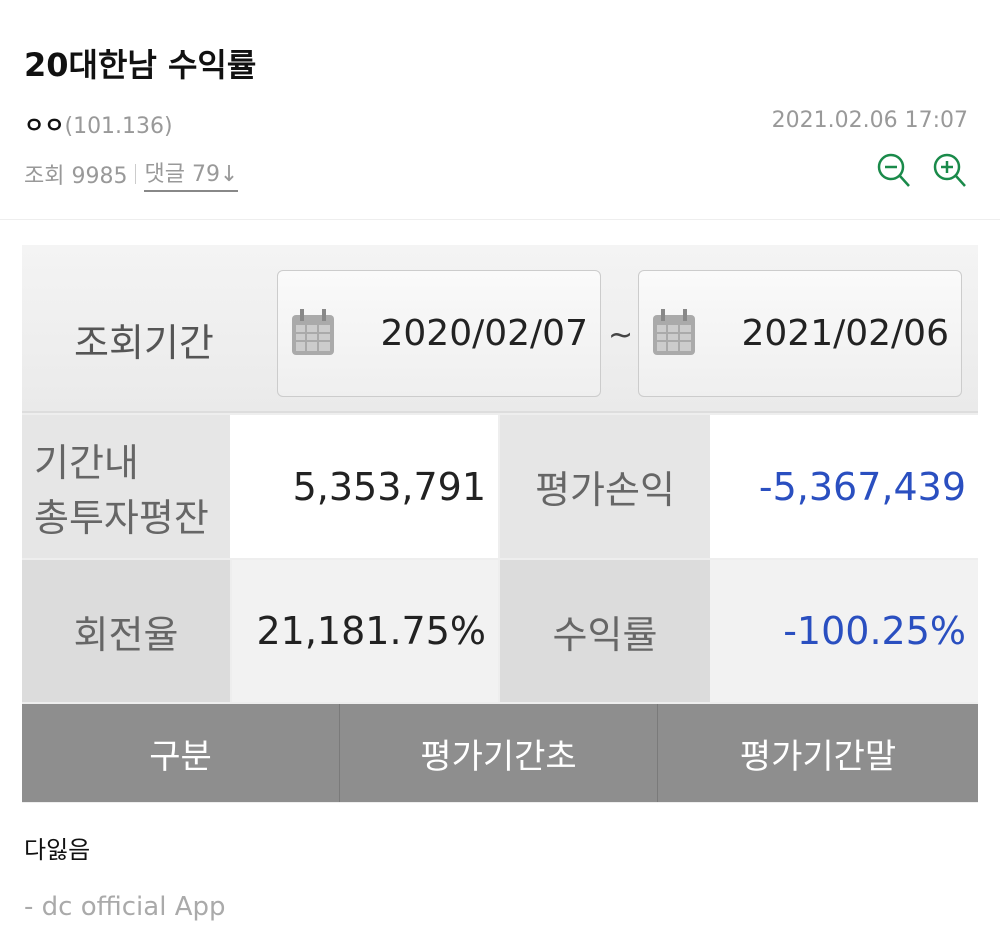 This screenshot has width=1000, height=946. What do you see at coordinates (950, 171) in the screenshot?
I see `zoom-in-icon` at bounding box center [950, 171].